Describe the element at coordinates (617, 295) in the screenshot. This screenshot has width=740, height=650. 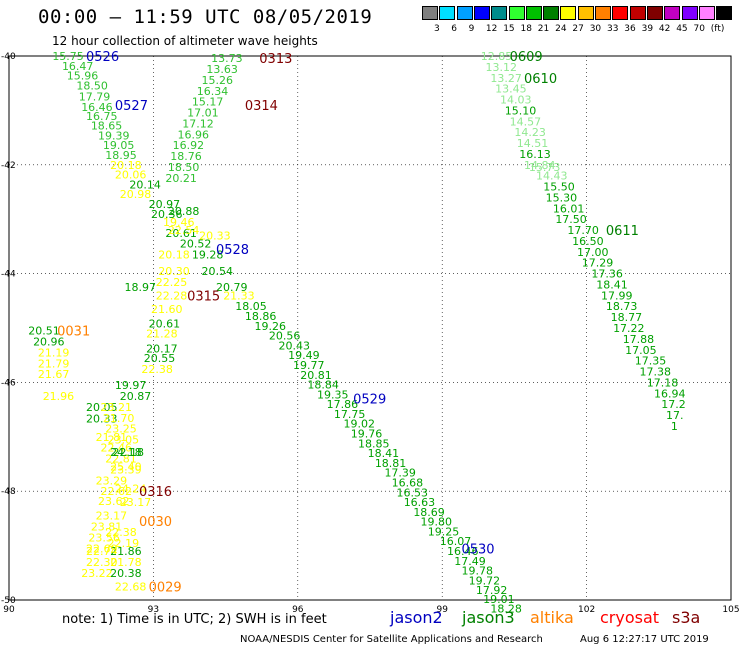
I see `wave-height-value: 17.99` at that location.